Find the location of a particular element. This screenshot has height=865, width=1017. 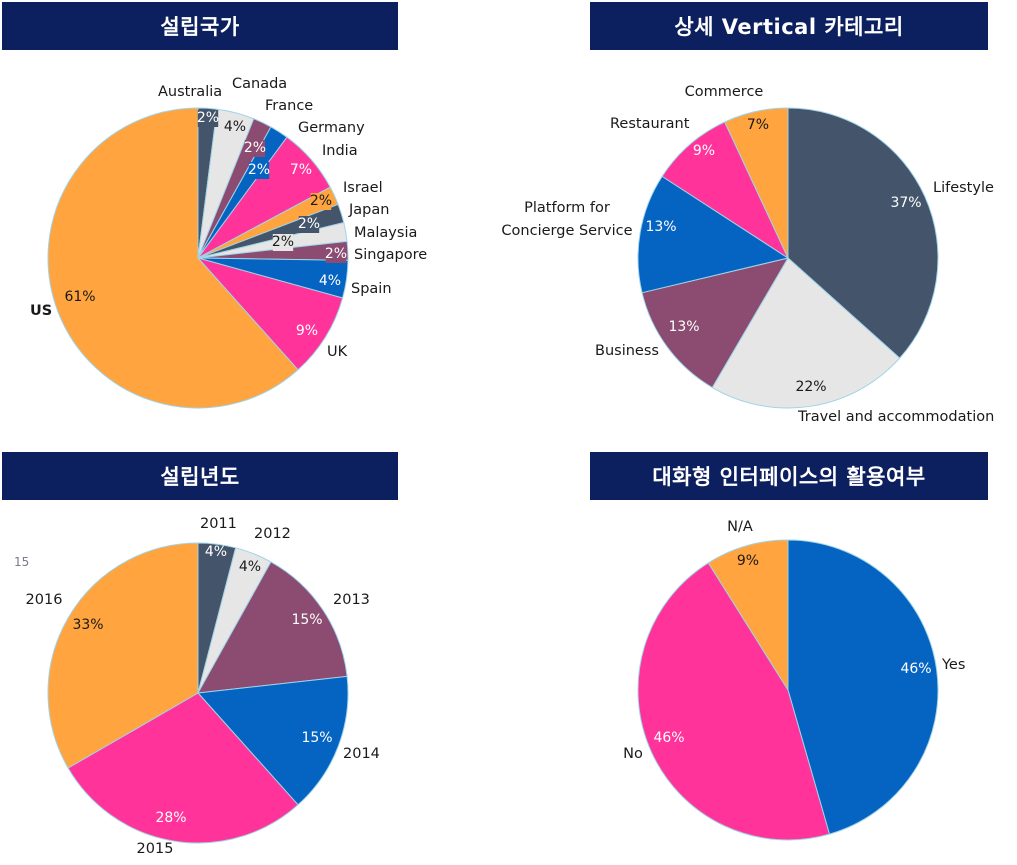

slice-restaurant is located at coordinates (725, 190).